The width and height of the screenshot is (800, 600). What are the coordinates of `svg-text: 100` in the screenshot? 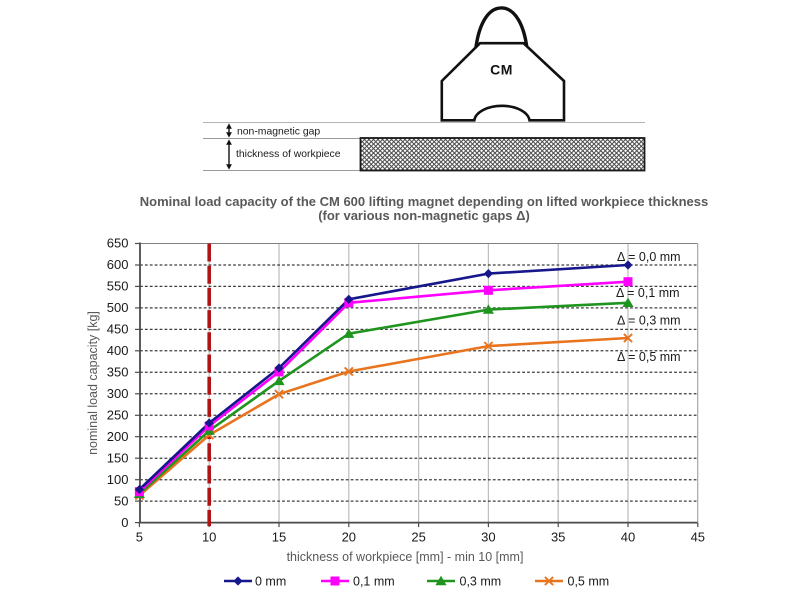 It's located at (118, 479).